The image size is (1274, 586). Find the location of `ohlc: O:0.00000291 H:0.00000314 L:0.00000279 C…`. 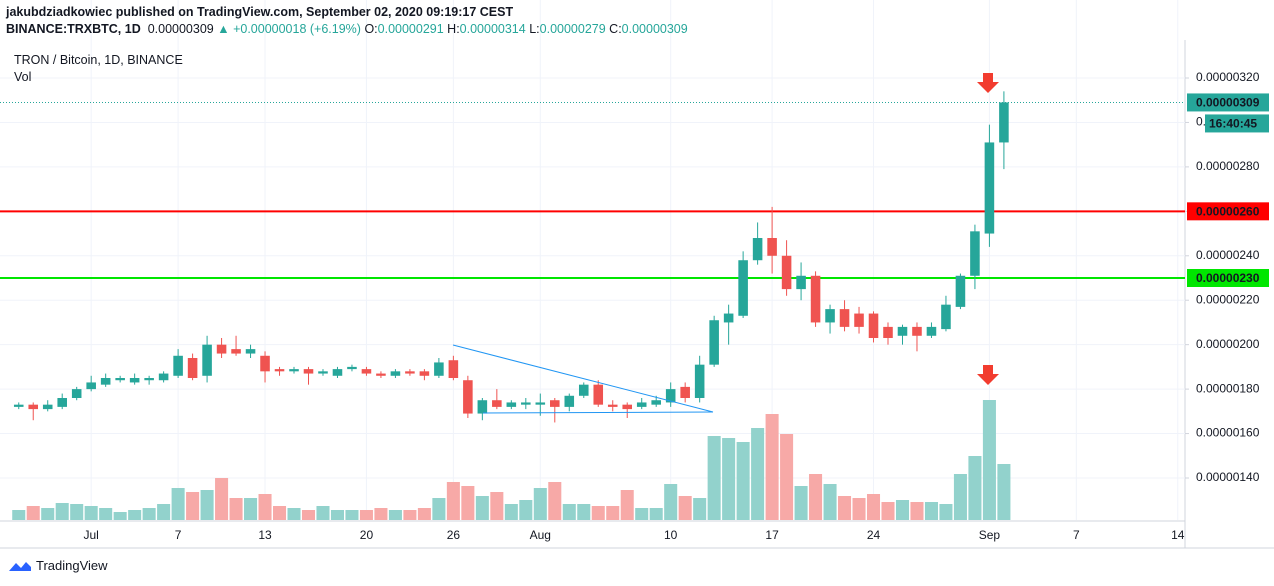

ohlc: O:0.00000291 H:0.00000314 L:0.00000279 C… is located at coordinates (525, 29).